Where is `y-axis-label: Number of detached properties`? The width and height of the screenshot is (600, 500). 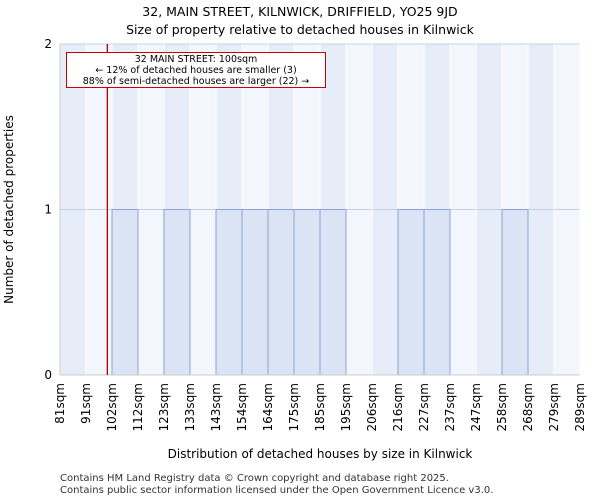 y-axis-label: Number of detached properties is located at coordinates (9, 209).